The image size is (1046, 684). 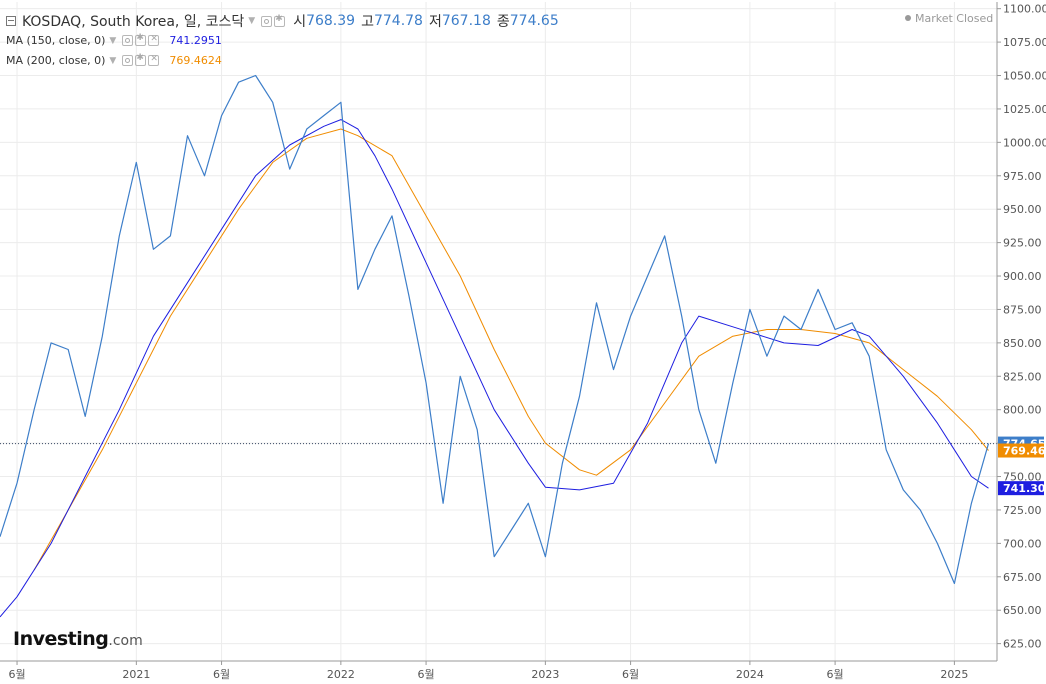 I want to click on logo-suffix: .com, so click(x=125, y=641).